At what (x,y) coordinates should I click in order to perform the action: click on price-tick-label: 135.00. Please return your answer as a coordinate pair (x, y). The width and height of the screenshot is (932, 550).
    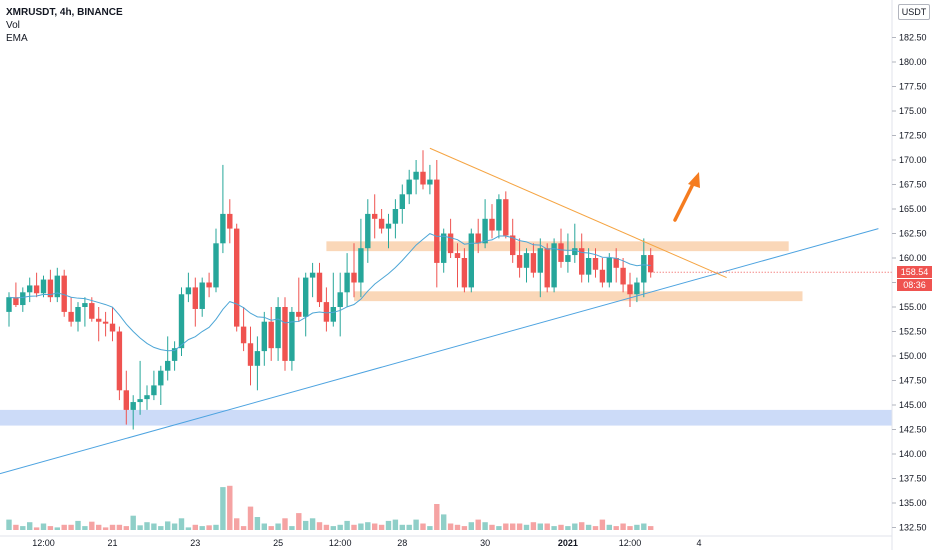
    Looking at the image, I should click on (913, 503).